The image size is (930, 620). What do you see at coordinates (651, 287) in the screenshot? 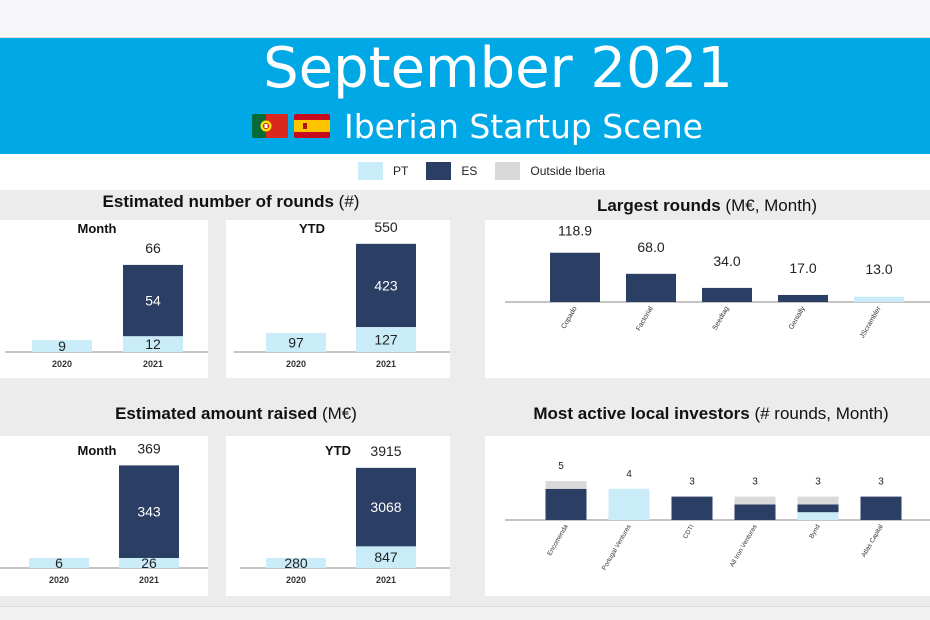
I see `largest-rounds-bar-Factorial` at bounding box center [651, 287].